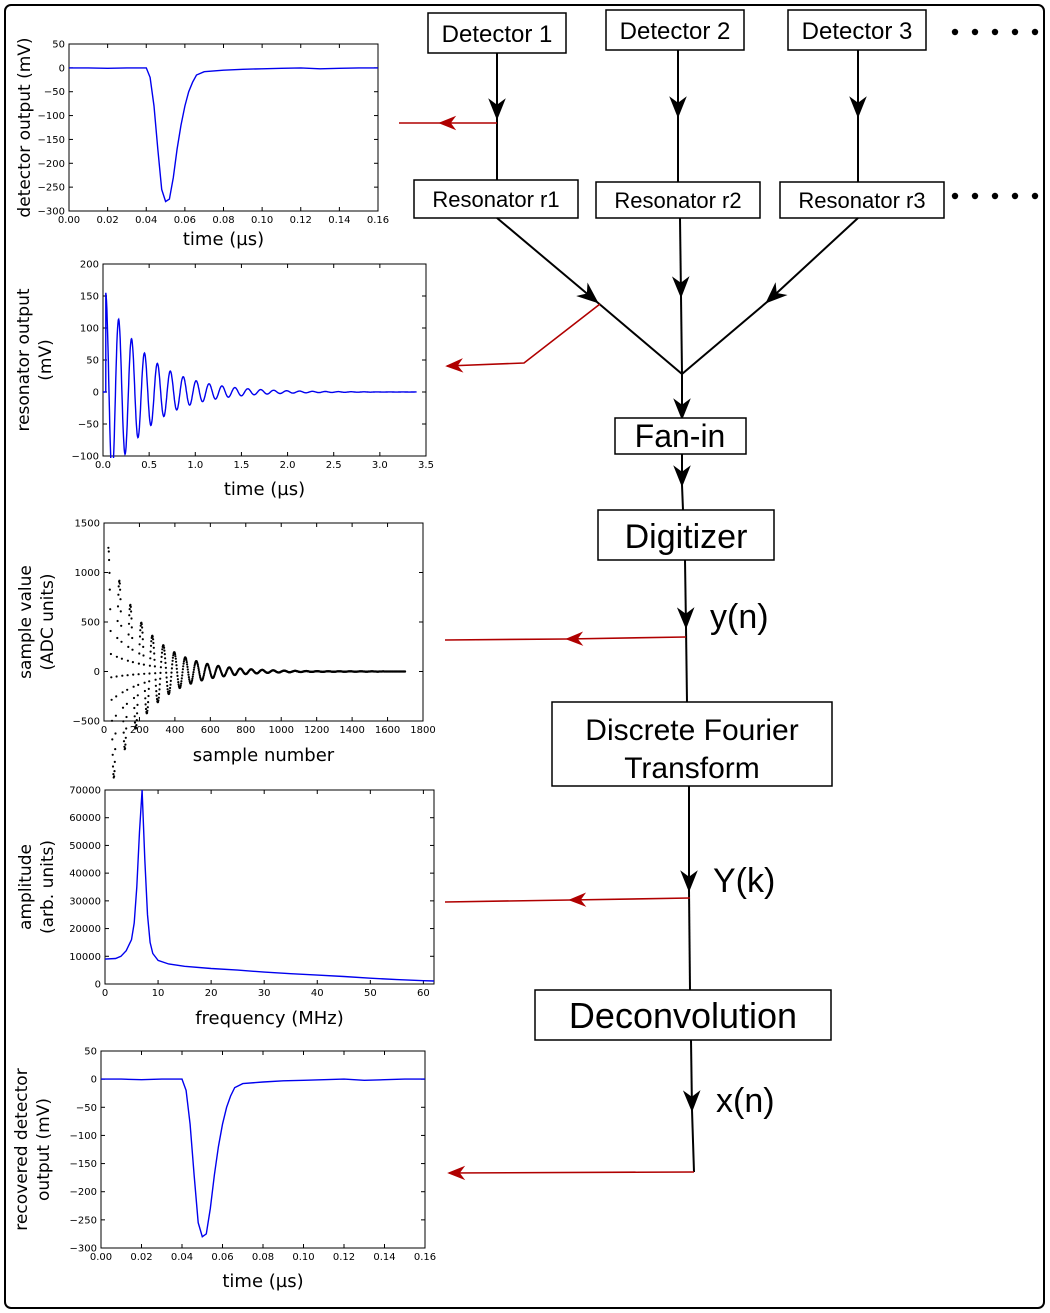 This screenshot has width=1050, height=1313. What do you see at coordinates (195, 465) in the screenshot?
I see `x-tick-label: 1.0` at bounding box center [195, 465].